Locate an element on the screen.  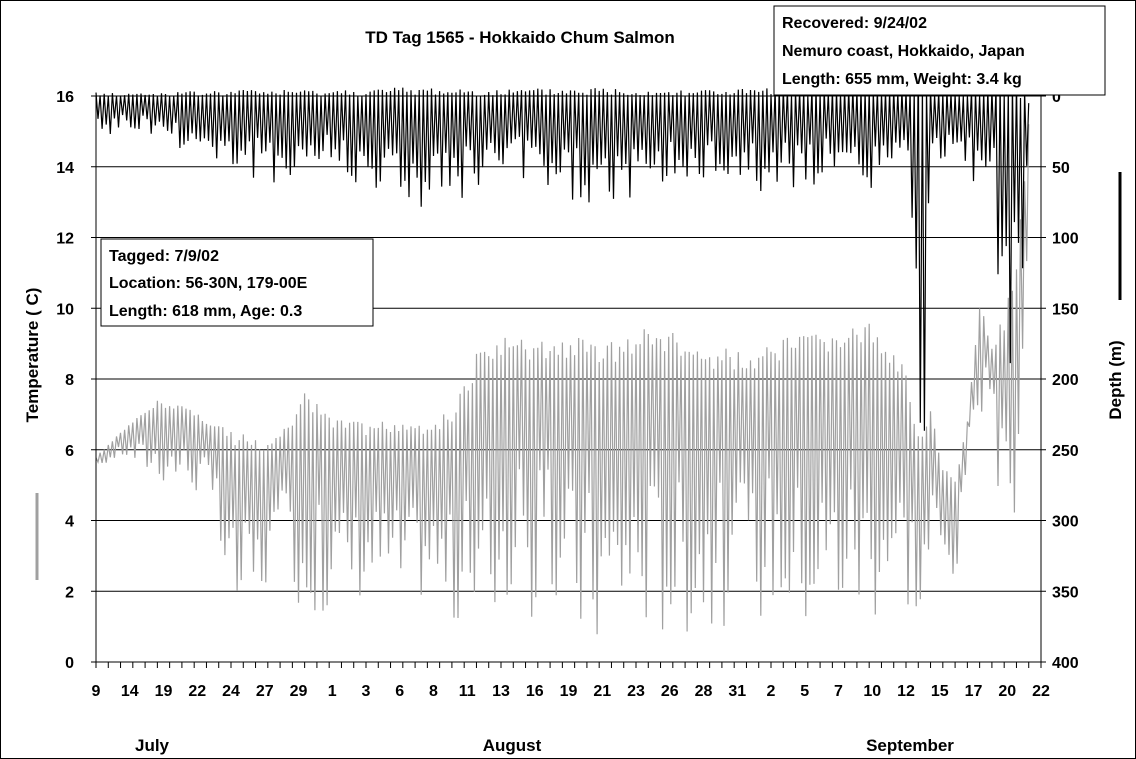
tagged-line-1: Tagged: 7/9/02 is located at coordinates (164, 256).